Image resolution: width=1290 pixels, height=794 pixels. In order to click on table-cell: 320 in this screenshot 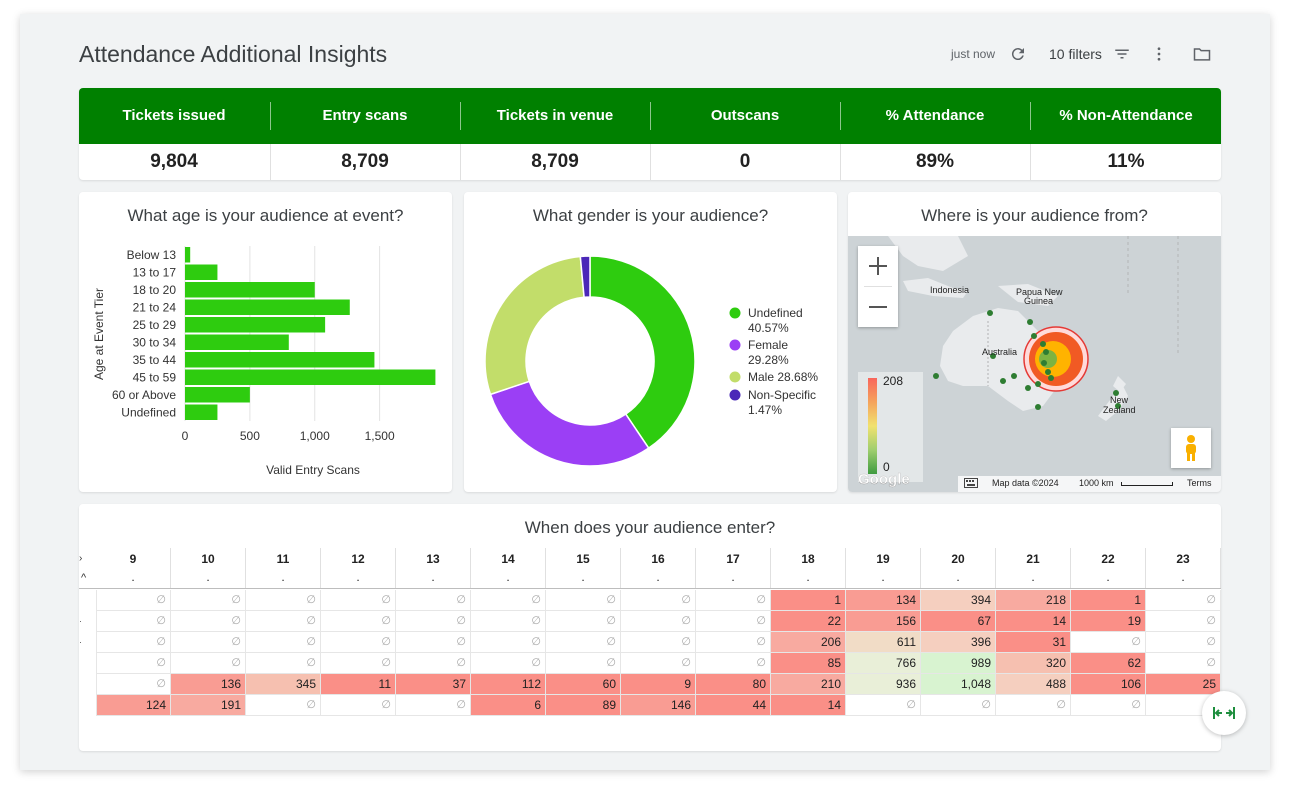, I will do `click(1033, 663)`.